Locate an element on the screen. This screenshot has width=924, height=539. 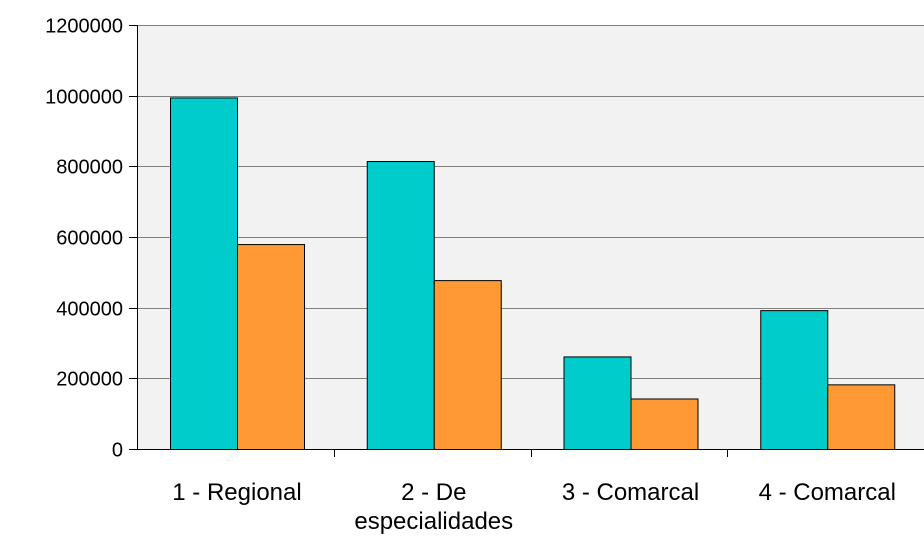
y-axis-ticks: 0 200000 400000 600000 800000 1000000 1200000 is located at coordinates (91, 239).